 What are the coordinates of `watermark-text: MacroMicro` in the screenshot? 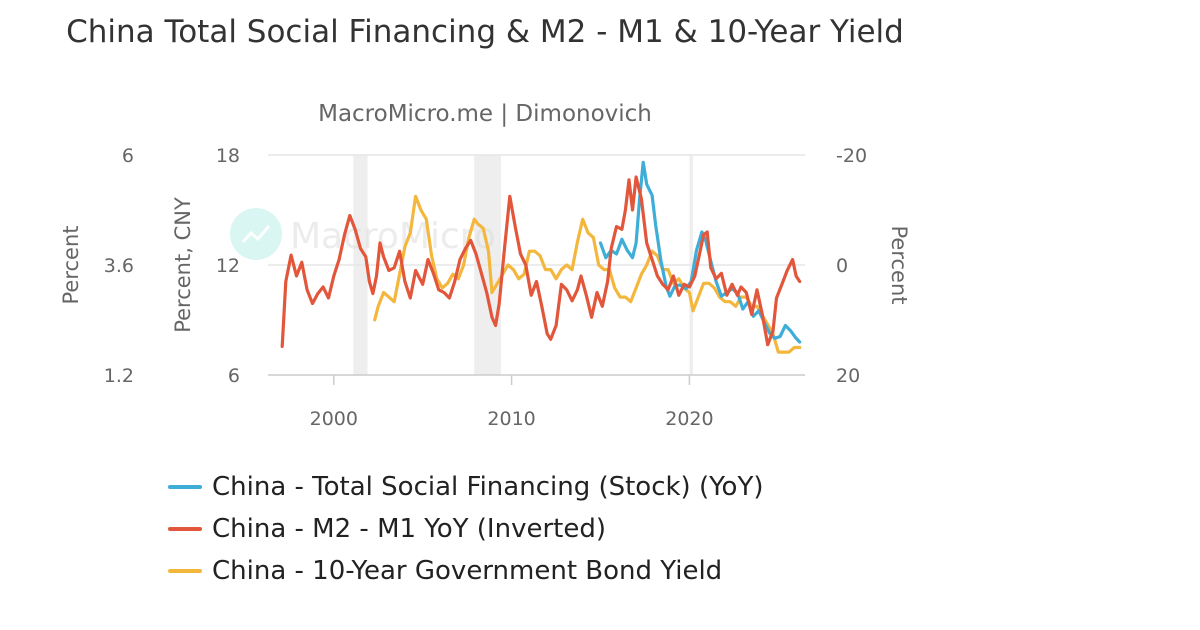 It's located at (393, 236).